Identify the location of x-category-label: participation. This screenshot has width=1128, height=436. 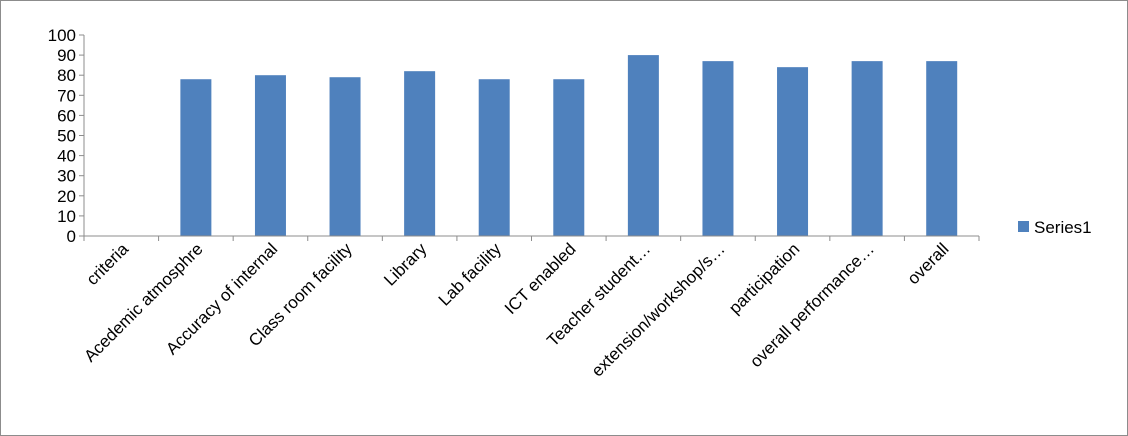
(764, 278).